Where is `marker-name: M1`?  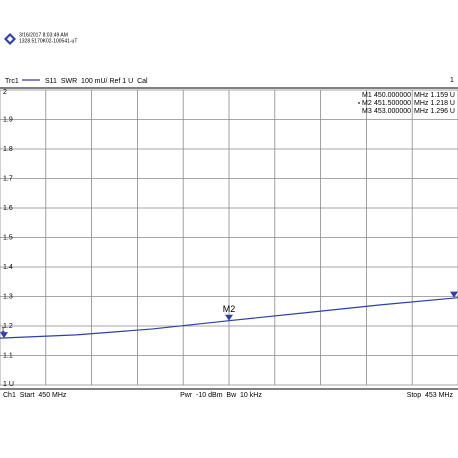 marker-name: M1 is located at coordinates (367, 95).